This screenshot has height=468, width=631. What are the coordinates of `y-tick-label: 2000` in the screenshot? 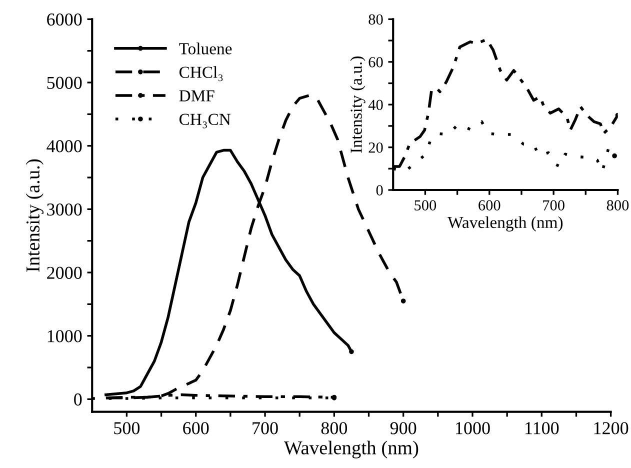 It's located at (64, 272).